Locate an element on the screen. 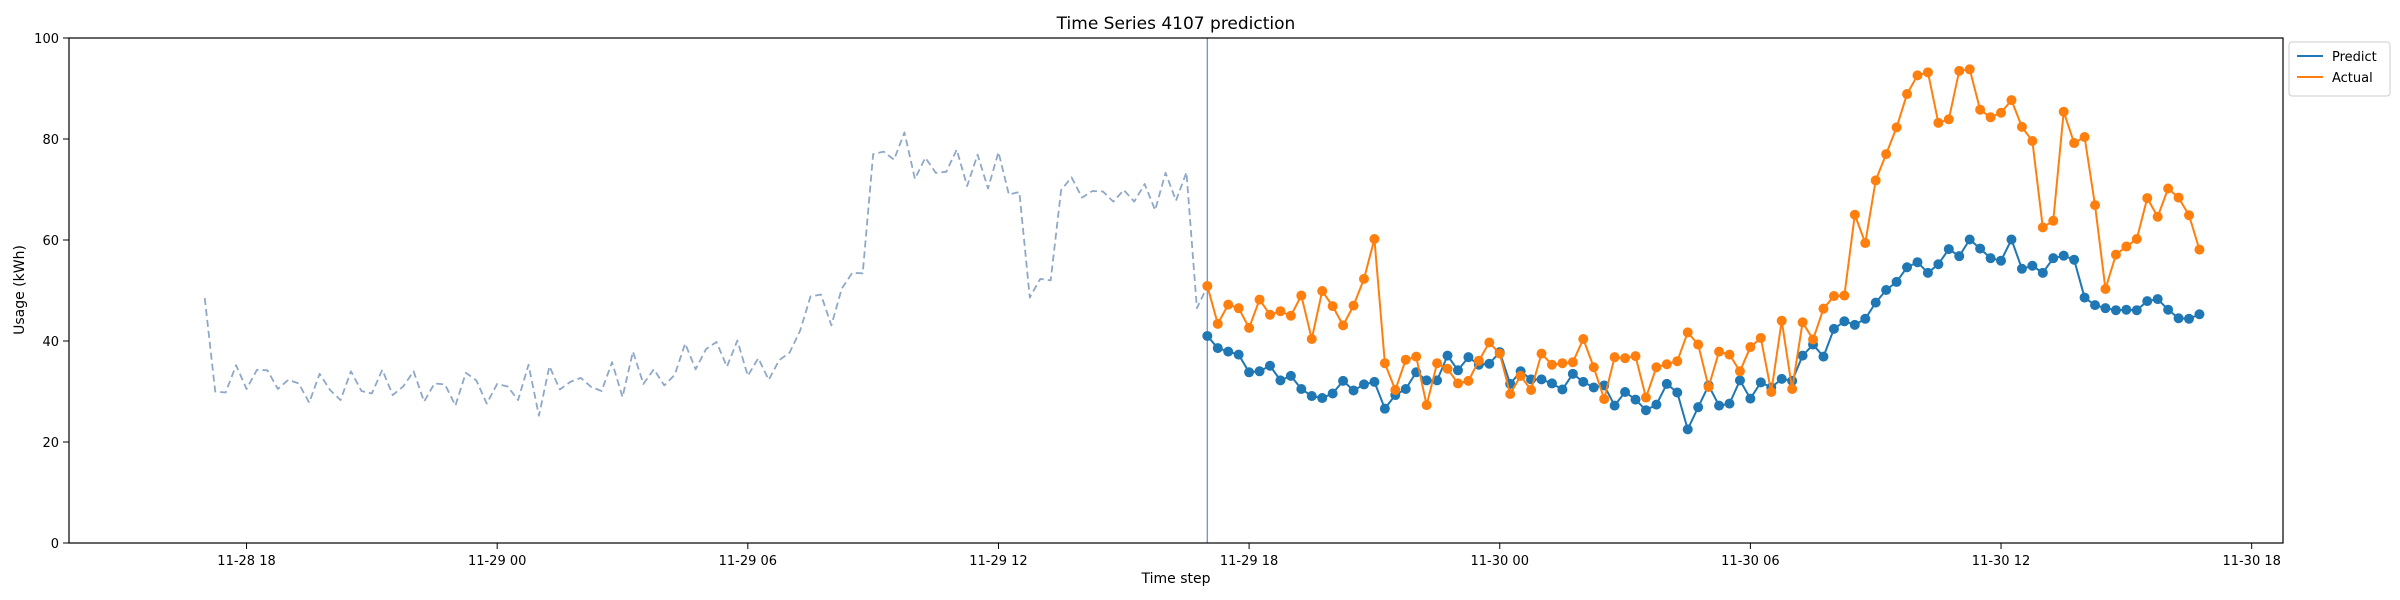 Image resolution: width=2400 pixels, height=600 pixels. y-tick-label: 100 is located at coordinates (46, 39).